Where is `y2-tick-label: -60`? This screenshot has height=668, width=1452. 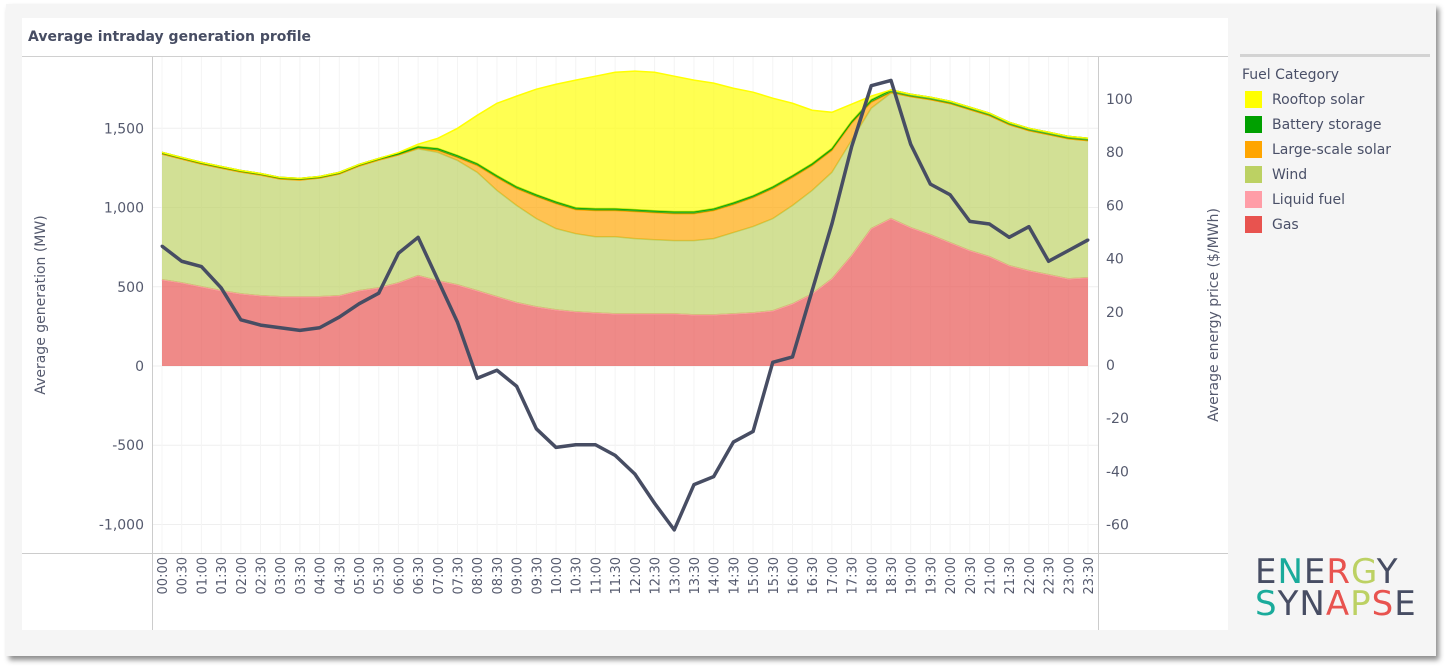
y2-tick-label: -60 is located at coordinates (1117, 526).